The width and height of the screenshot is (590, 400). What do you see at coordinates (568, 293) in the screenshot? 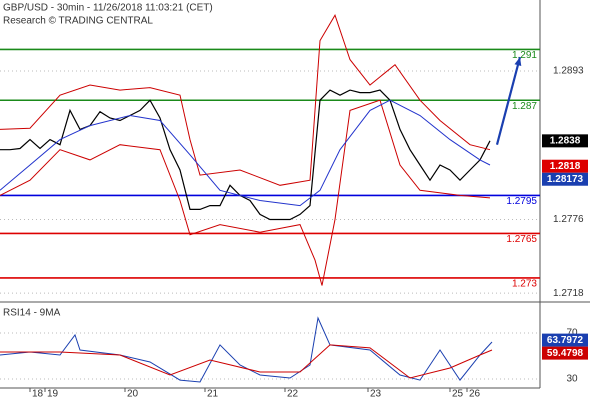
I see `y-tick-label: 1.2718` at bounding box center [568, 293].